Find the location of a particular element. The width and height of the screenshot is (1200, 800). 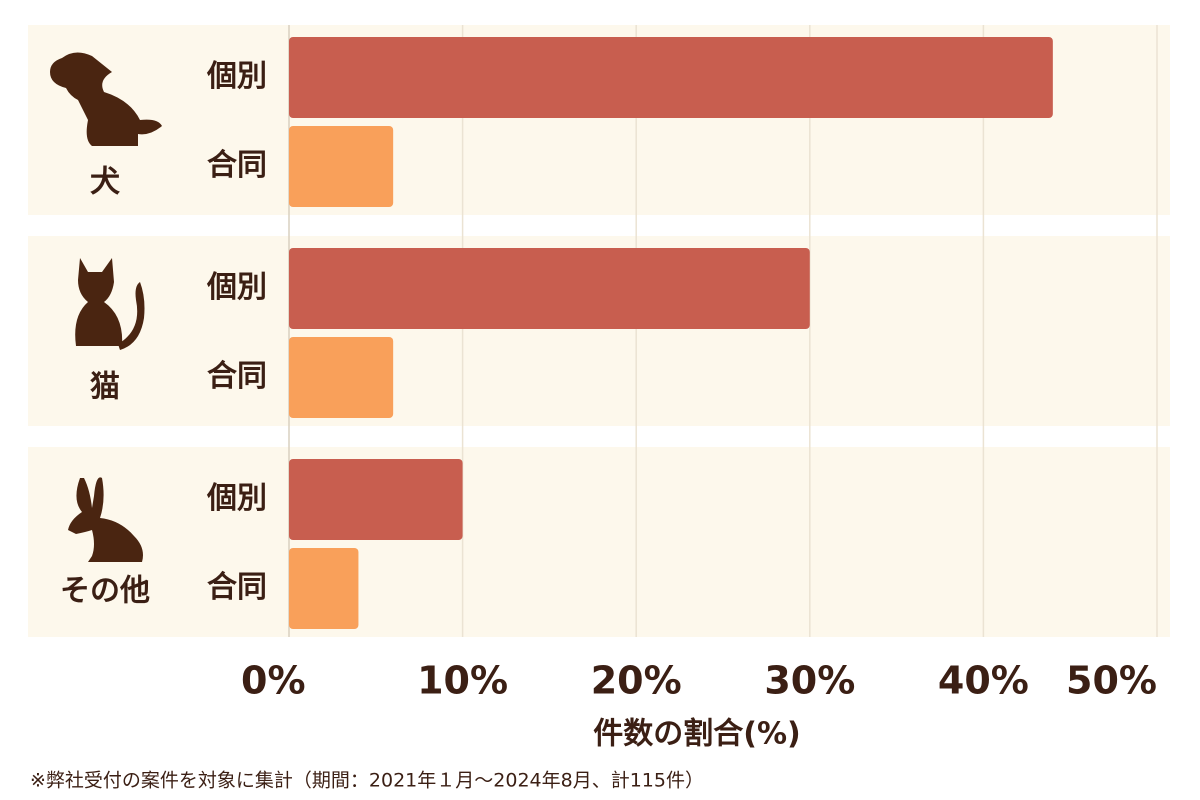

category-label: その他 is located at coordinates (105, 591).